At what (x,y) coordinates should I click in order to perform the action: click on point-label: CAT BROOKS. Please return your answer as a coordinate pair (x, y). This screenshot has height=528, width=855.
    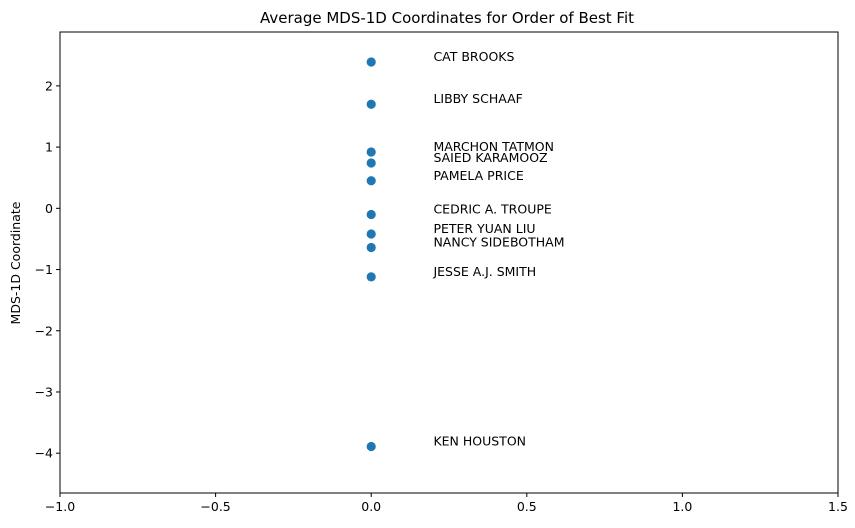
    Looking at the image, I should click on (473, 56).